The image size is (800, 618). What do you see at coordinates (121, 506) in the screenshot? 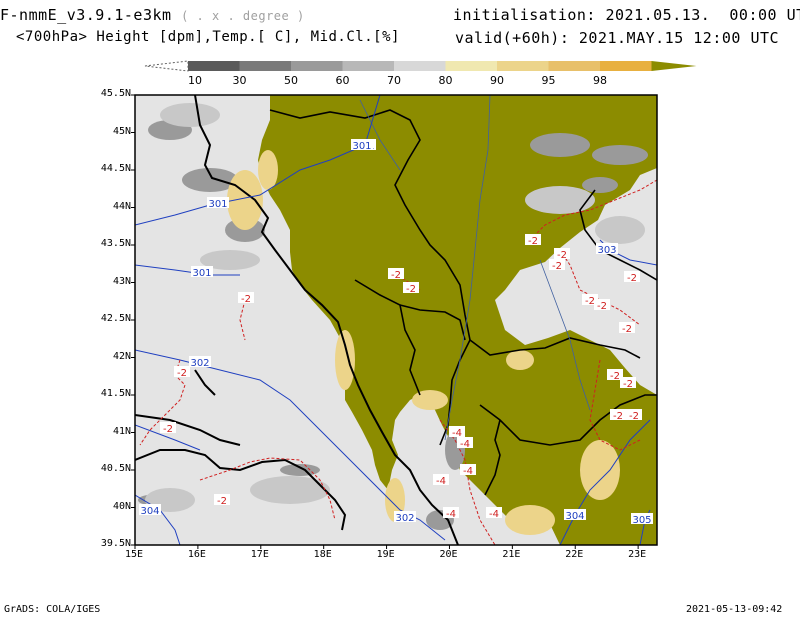
I see `lat-tick-label: 40N` at bounding box center [121, 506].